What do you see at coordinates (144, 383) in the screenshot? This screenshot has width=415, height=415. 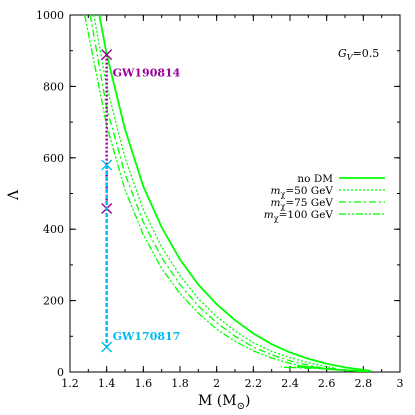 I see `x-tick-label: 1.6` at bounding box center [144, 383].